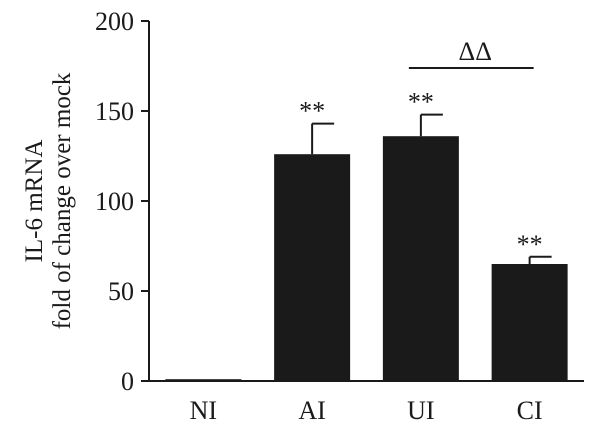 Image resolution: width=600 pixels, height=434 pixels. What do you see at coordinates (114, 111) in the screenshot?
I see `y-tick-label-3: 150` at bounding box center [114, 111].